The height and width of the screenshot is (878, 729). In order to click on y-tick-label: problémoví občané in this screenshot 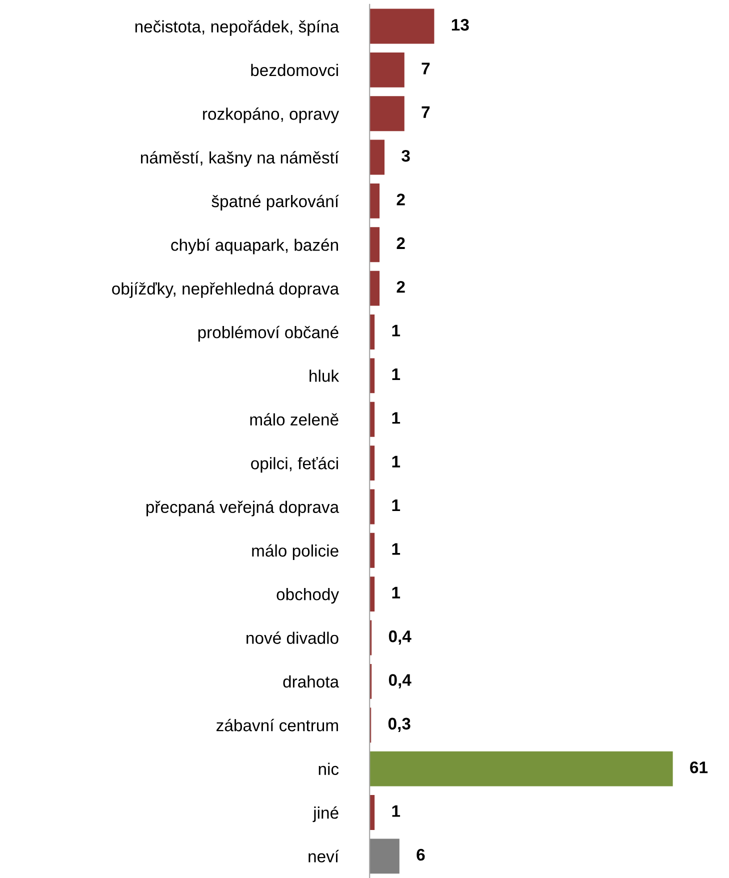, I will do `click(268, 334)`.